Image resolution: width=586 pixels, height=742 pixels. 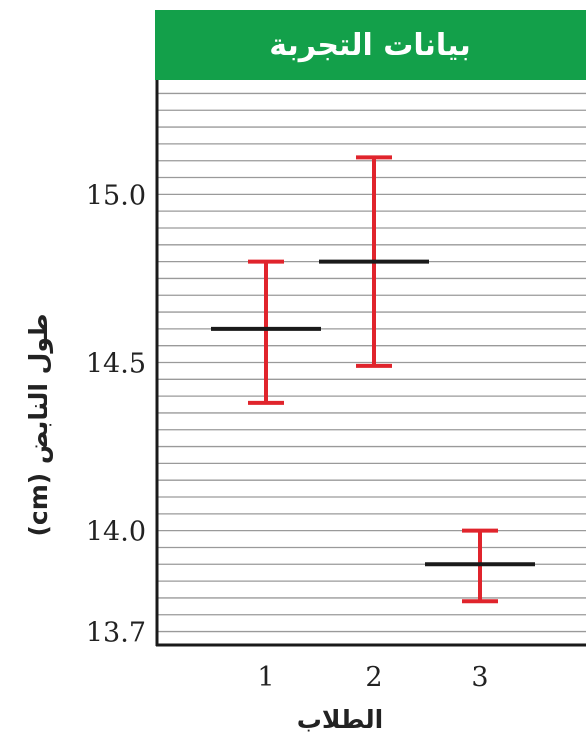 What do you see at coordinates (265, 677) in the screenshot?
I see `x-tick-label: 1` at bounding box center [265, 677].